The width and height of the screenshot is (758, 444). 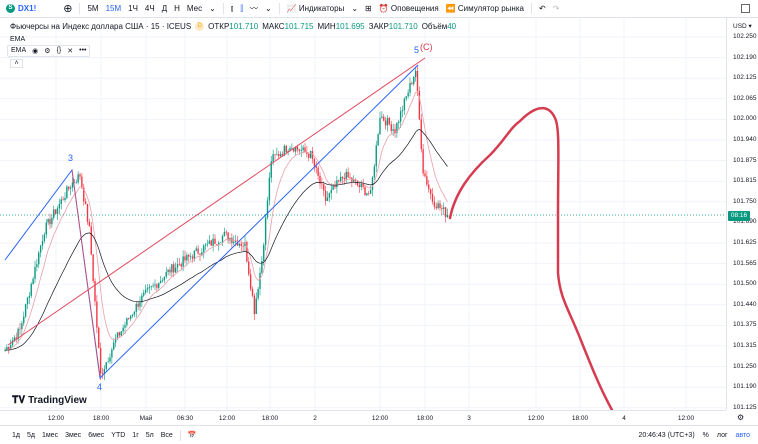 What do you see at coordinates (194, 8) in the screenshot?
I see `tf-m: Мес` at bounding box center [194, 8].